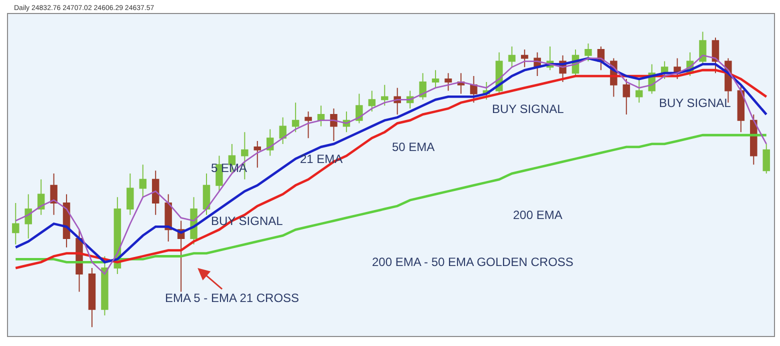 This screenshot has width=780, height=346. What do you see at coordinates (537, 215) in the screenshot?
I see `text: 200 EMA` at bounding box center [537, 215].